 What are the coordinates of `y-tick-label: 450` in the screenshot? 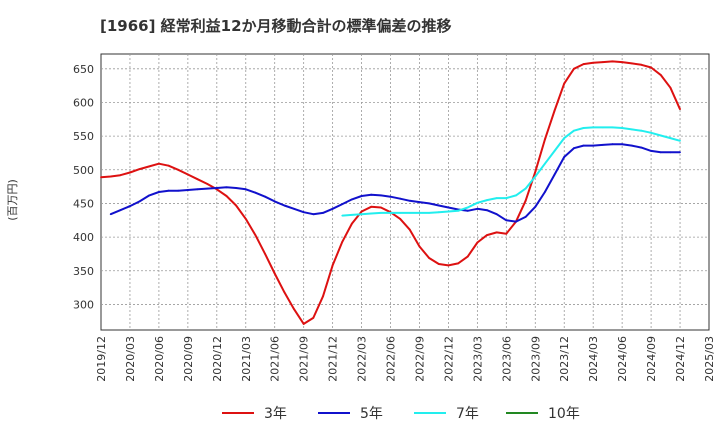 It's located at (83, 203).